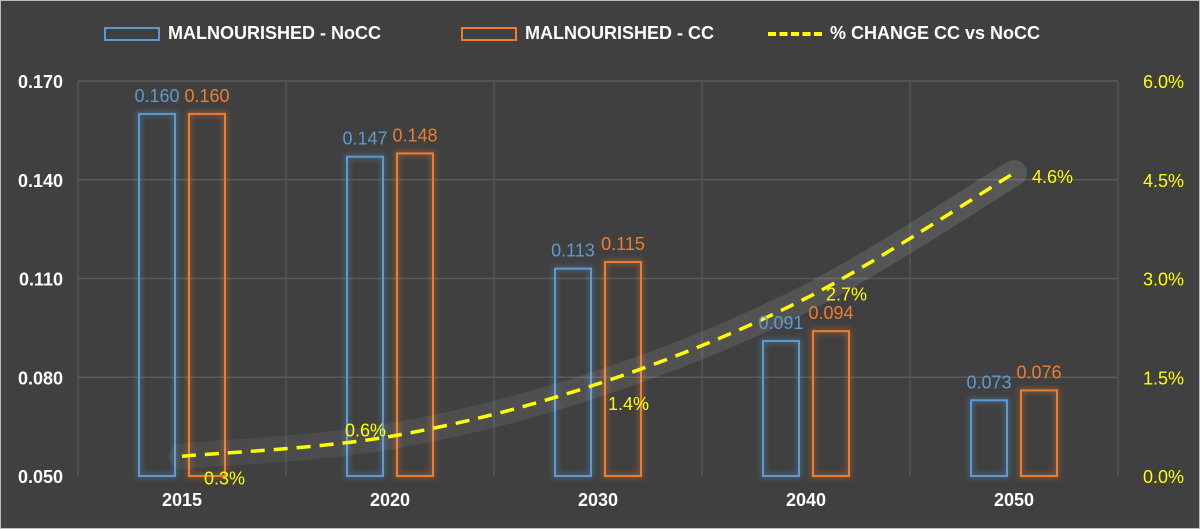 This screenshot has height=529, width=1200. What do you see at coordinates (1163, 280) in the screenshot?
I see `y-right-tick-label: 3.0%` at bounding box center [1163, 280].